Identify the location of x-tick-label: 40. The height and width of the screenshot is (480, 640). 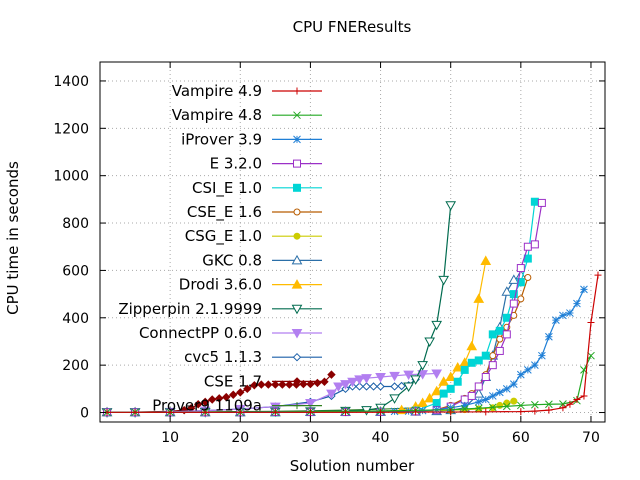
(381, 438).